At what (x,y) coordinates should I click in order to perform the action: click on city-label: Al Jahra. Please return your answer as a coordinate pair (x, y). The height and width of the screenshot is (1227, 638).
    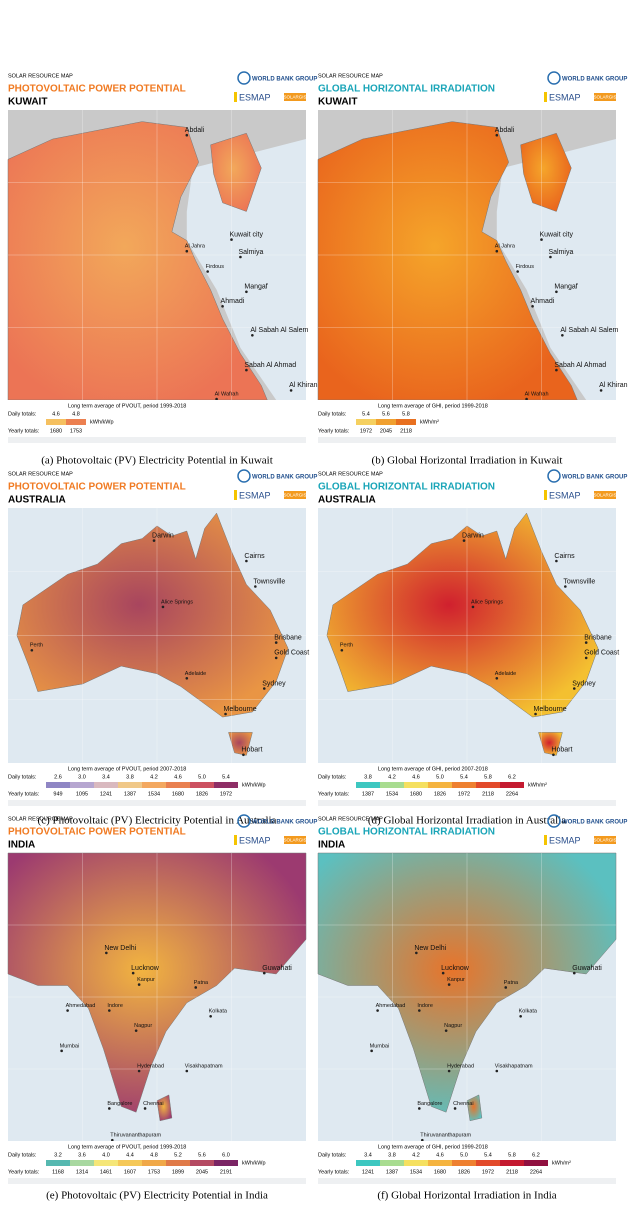
    Looking at the image, I should click on (195, 247).